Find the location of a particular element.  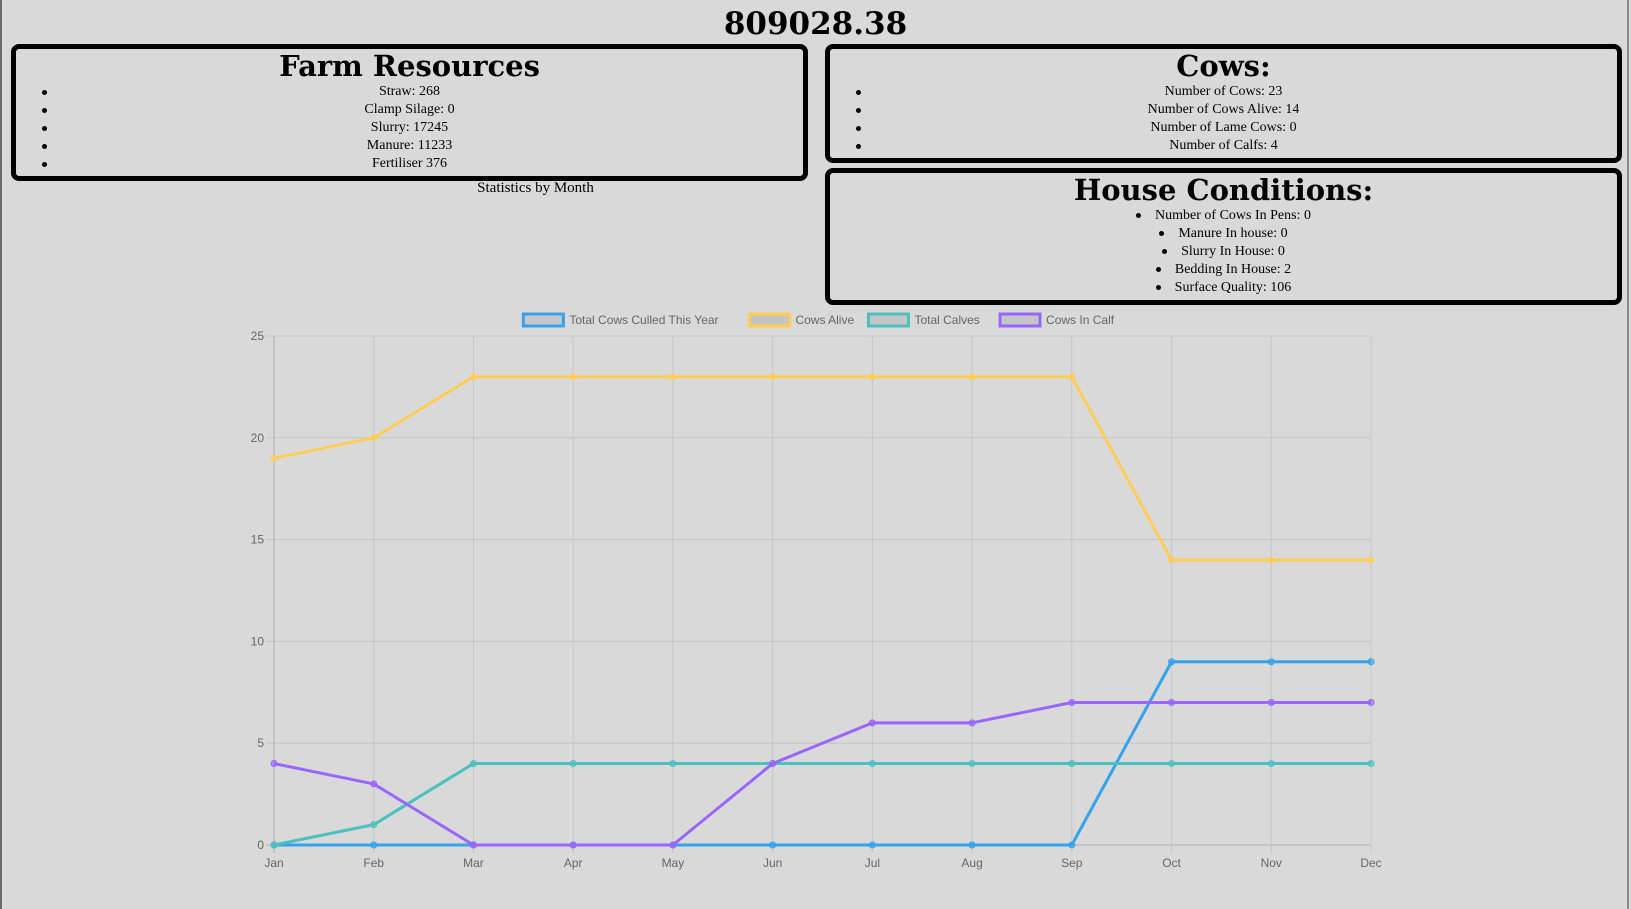

house-manure: Manure In house: 0 is located at coordinates (1223, 234).